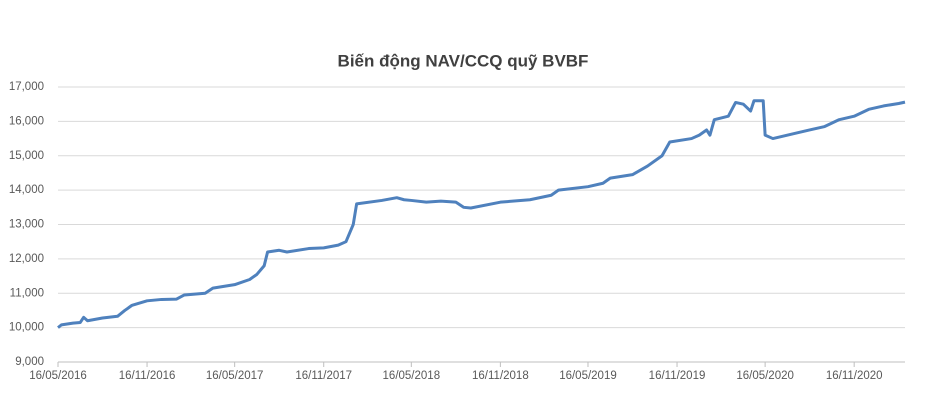  I want to click on chart-title: Biến động NAV/CCQ quỹ BVBF, so click(463, 60).